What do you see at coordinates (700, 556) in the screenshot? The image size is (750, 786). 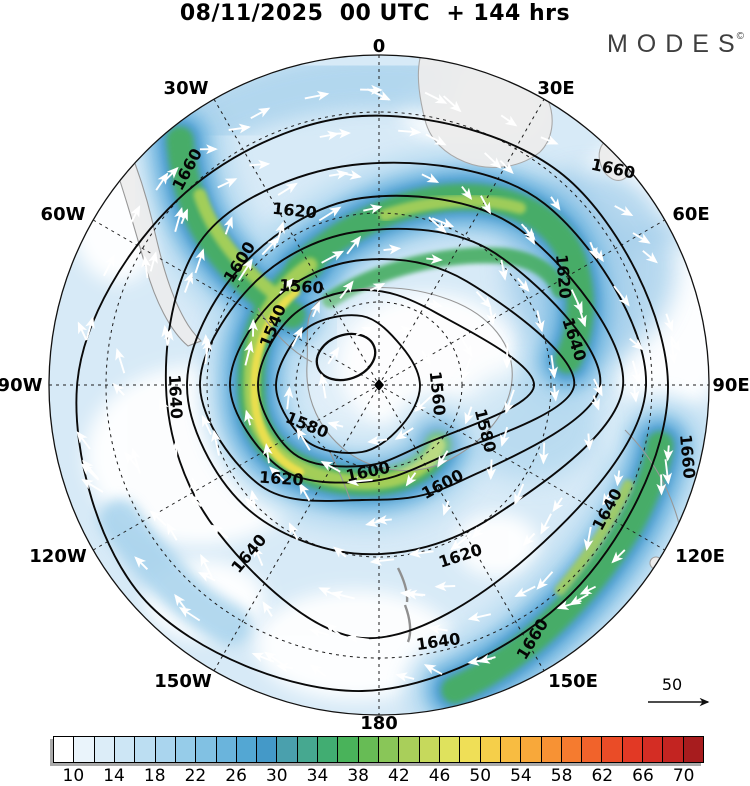 I see `longitude-label: 120E` at bounding box center [700, 556].